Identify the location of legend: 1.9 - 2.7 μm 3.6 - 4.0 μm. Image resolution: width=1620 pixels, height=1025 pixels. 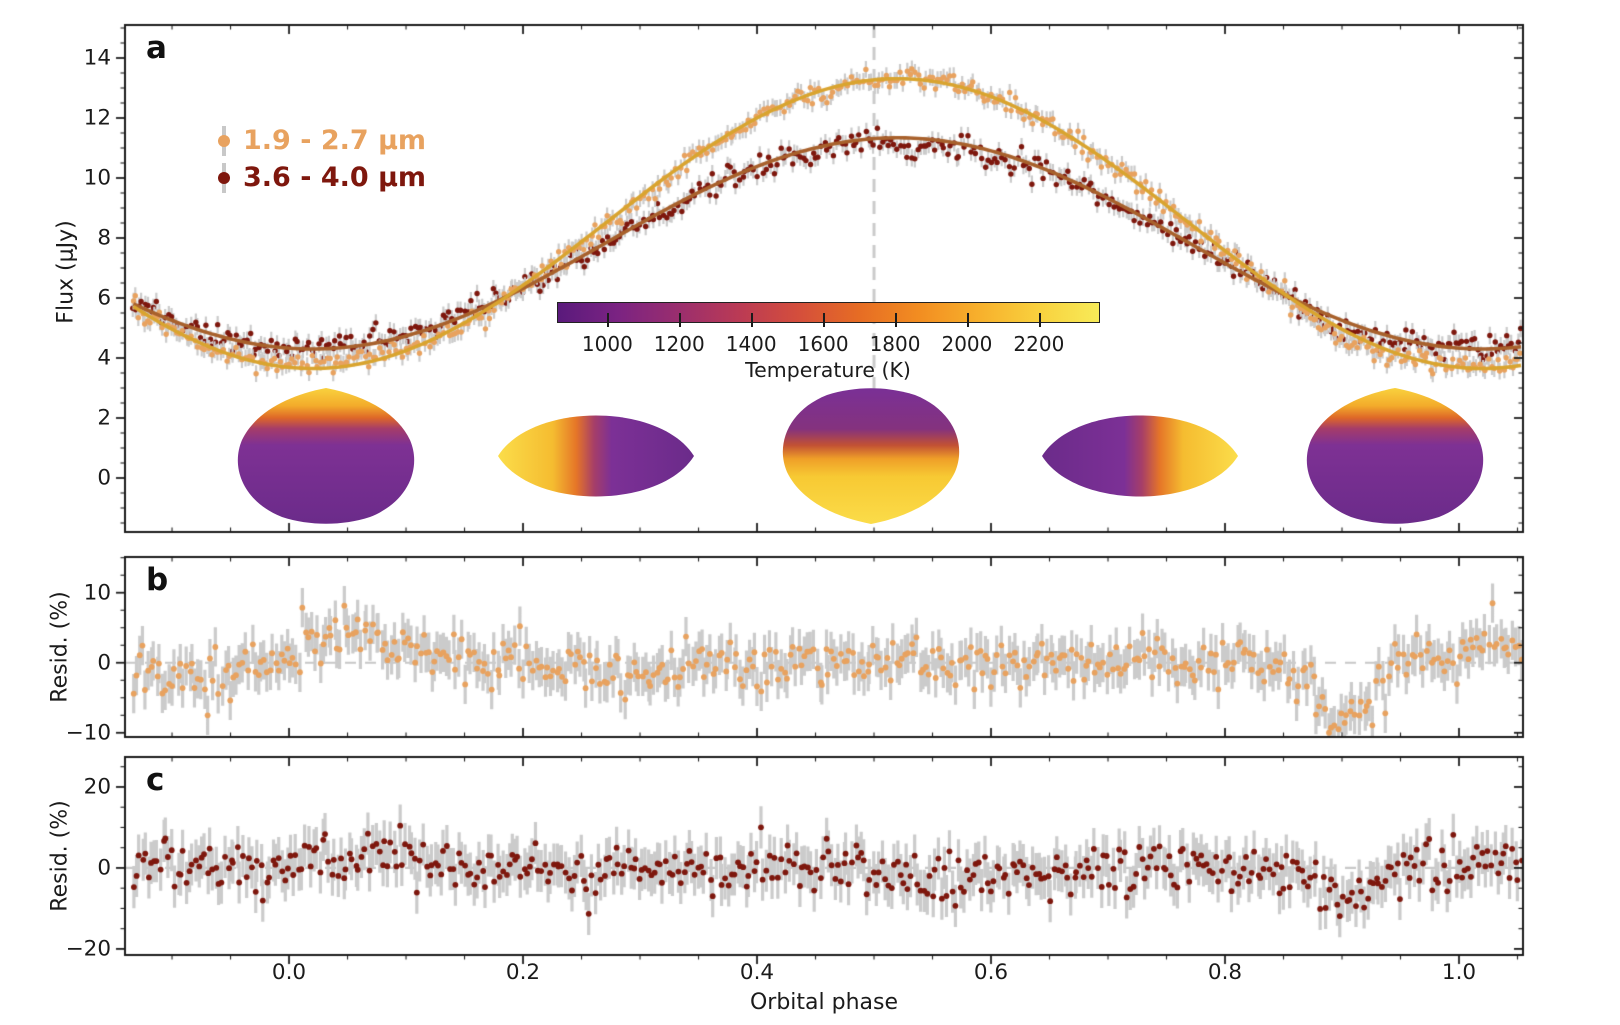
(315, 159).